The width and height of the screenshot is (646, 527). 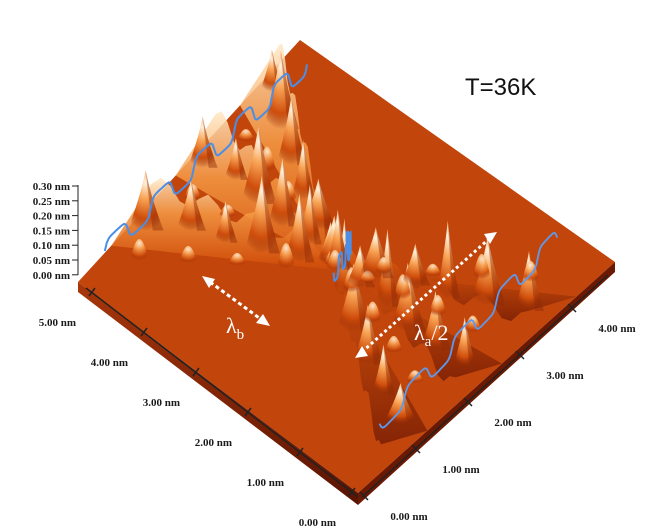 I want to click on z-tick-label: 0.10 nm, so click(x=51, y=246).